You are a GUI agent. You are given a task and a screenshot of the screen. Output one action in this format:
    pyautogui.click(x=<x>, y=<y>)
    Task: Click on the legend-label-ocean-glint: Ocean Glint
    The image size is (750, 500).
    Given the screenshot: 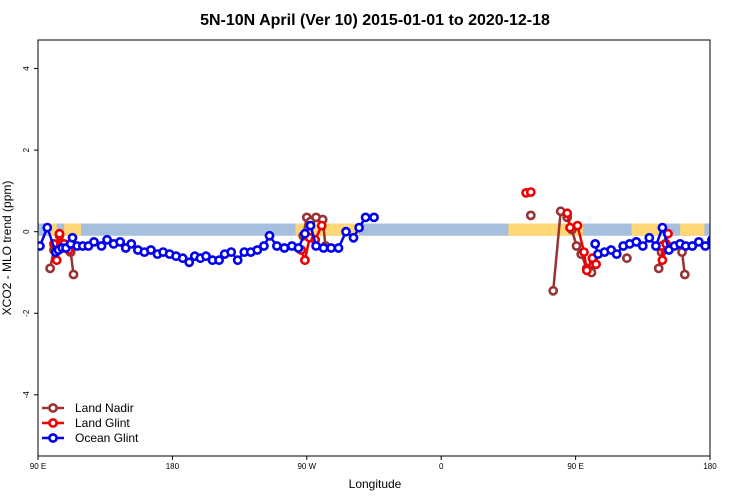 What is the action you would take?
    pyautogui.click(x=107, y=438)
    